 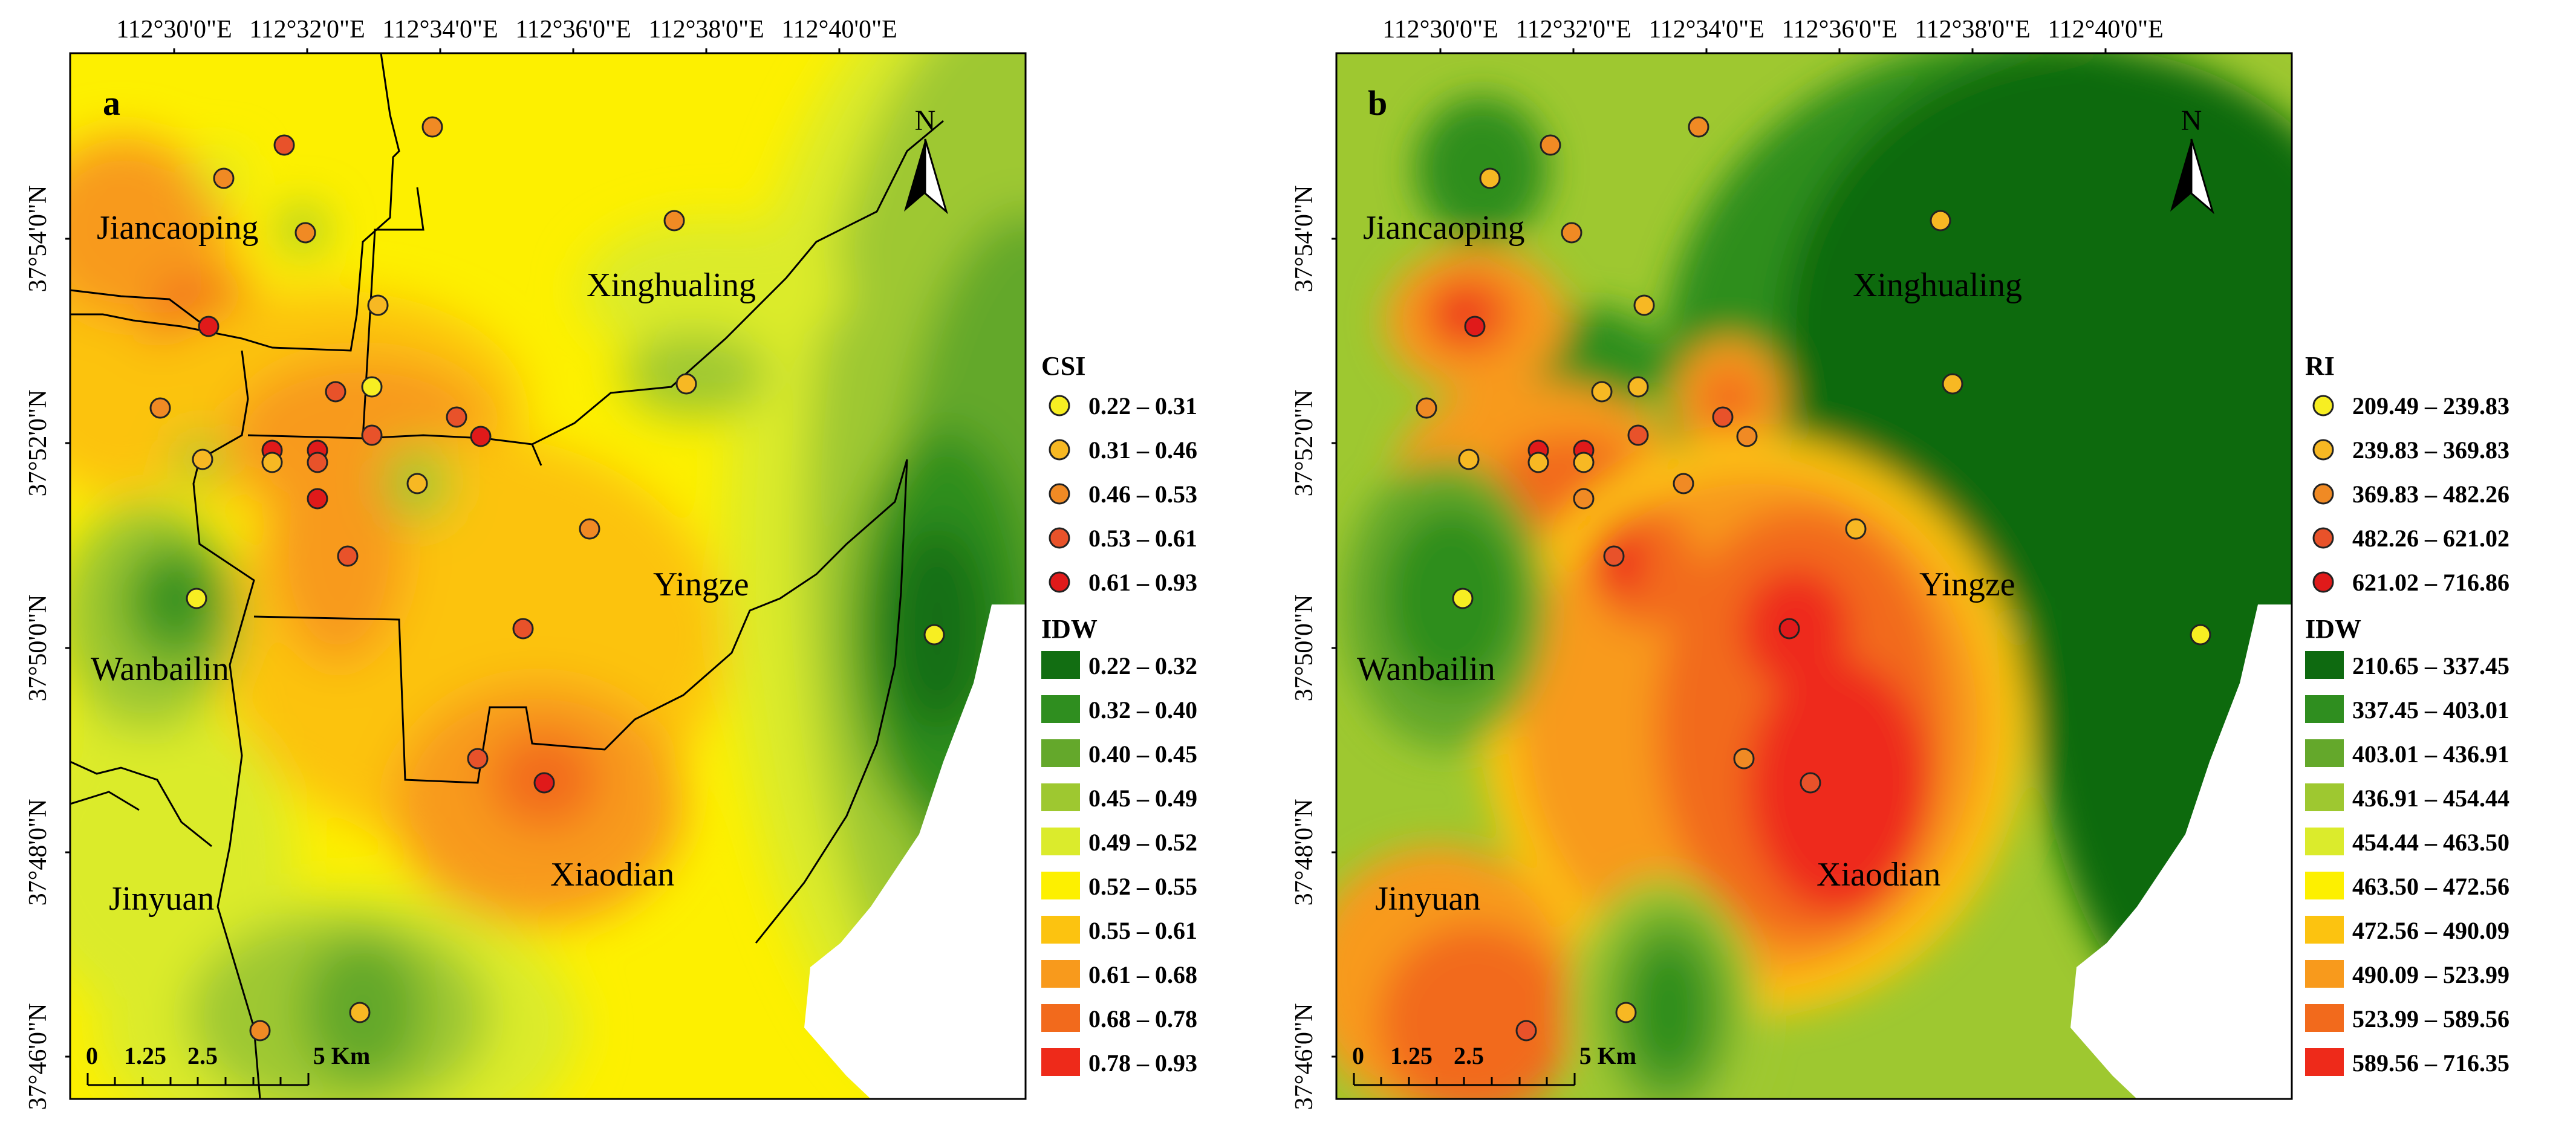 What do you see at coordinates (1608, 1055) in the screenshot?
I see `scale-label-3: 5 Km` at bounding box center [1608, 1055].